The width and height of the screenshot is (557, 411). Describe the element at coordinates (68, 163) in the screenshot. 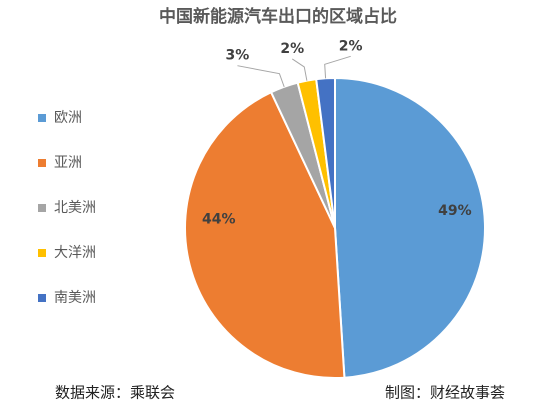

I see `legend-label: 亚洲` at that location.